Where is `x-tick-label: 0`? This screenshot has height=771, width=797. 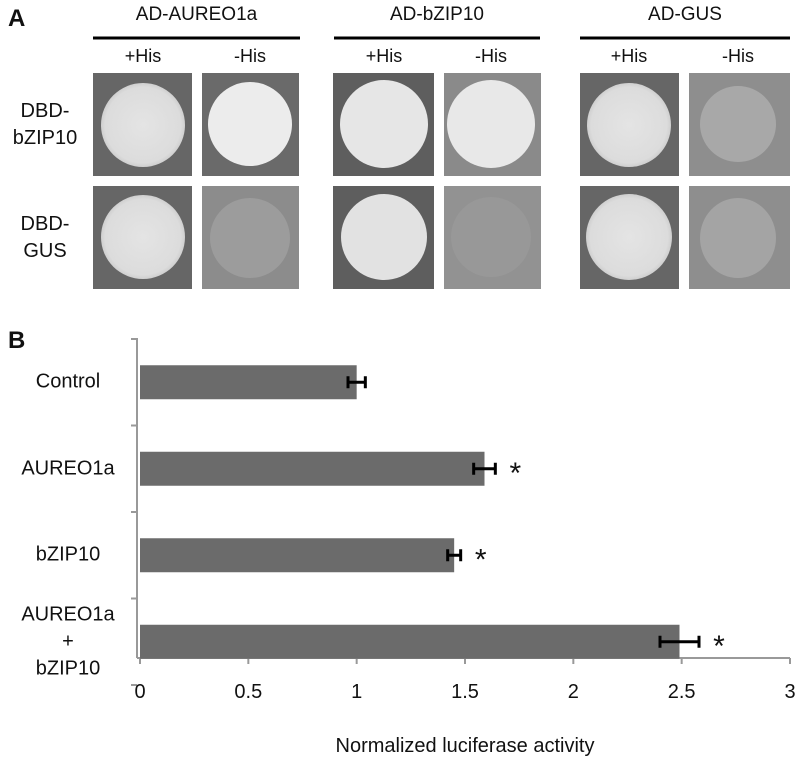
x-tick-label: 0 is located at coordinates (139, 692).